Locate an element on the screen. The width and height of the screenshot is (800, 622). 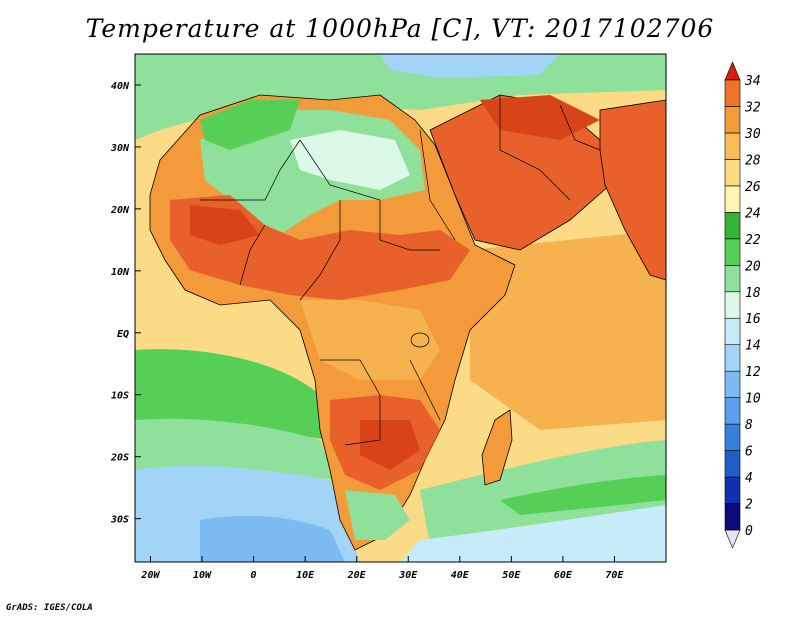
lat-tick-label: EQ is located at coordinates (123, 334).